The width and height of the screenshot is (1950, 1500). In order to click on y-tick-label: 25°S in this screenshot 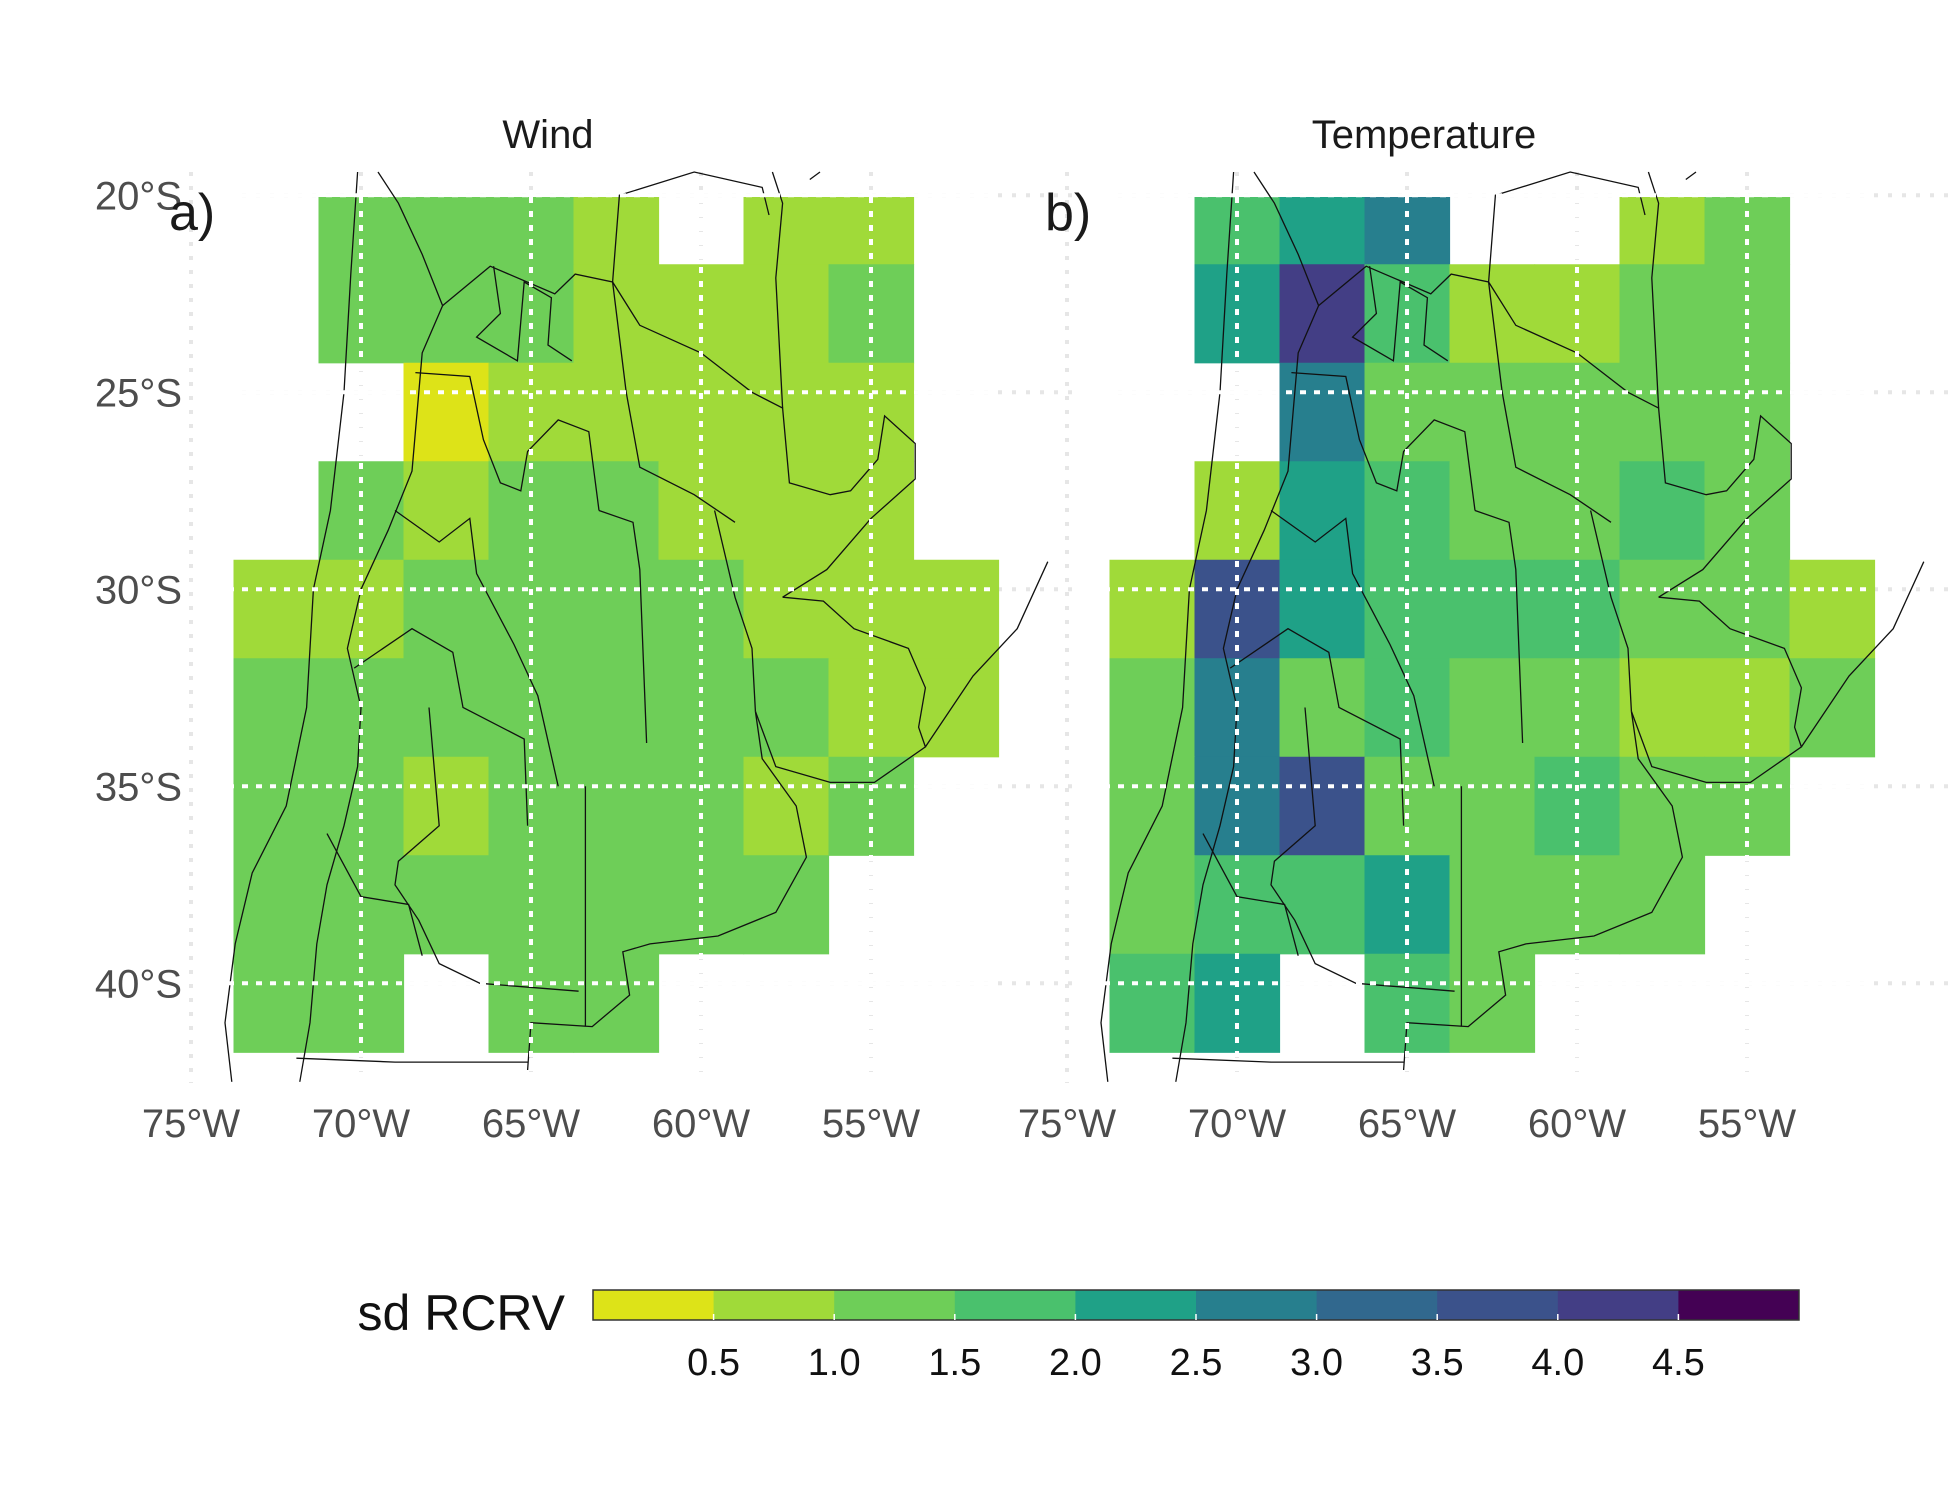, I will do `click(138, 393)`.